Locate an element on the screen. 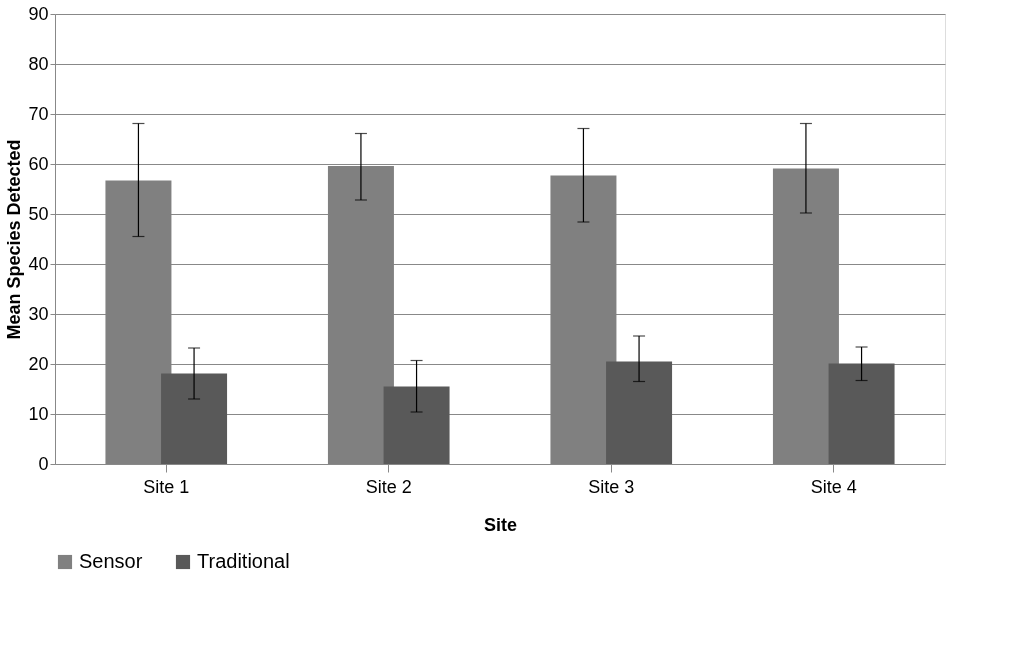 The height and width of the screenshot is (660, 1019). y-tick-label: 50 is located at coordinates (38, 213).